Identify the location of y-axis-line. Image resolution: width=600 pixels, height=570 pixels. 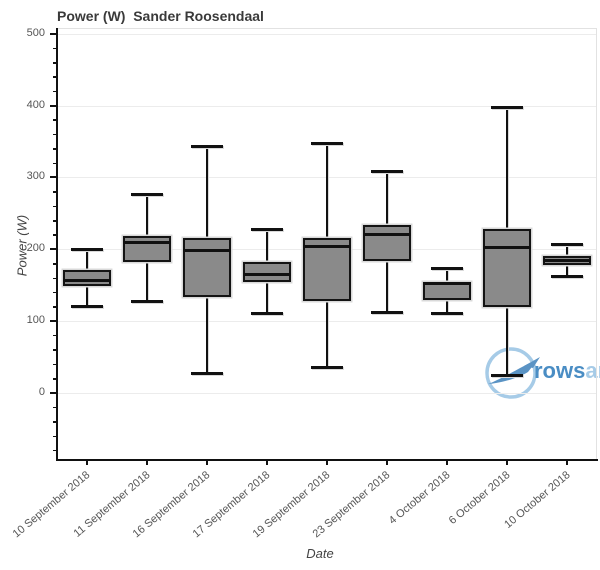
(57, 243).